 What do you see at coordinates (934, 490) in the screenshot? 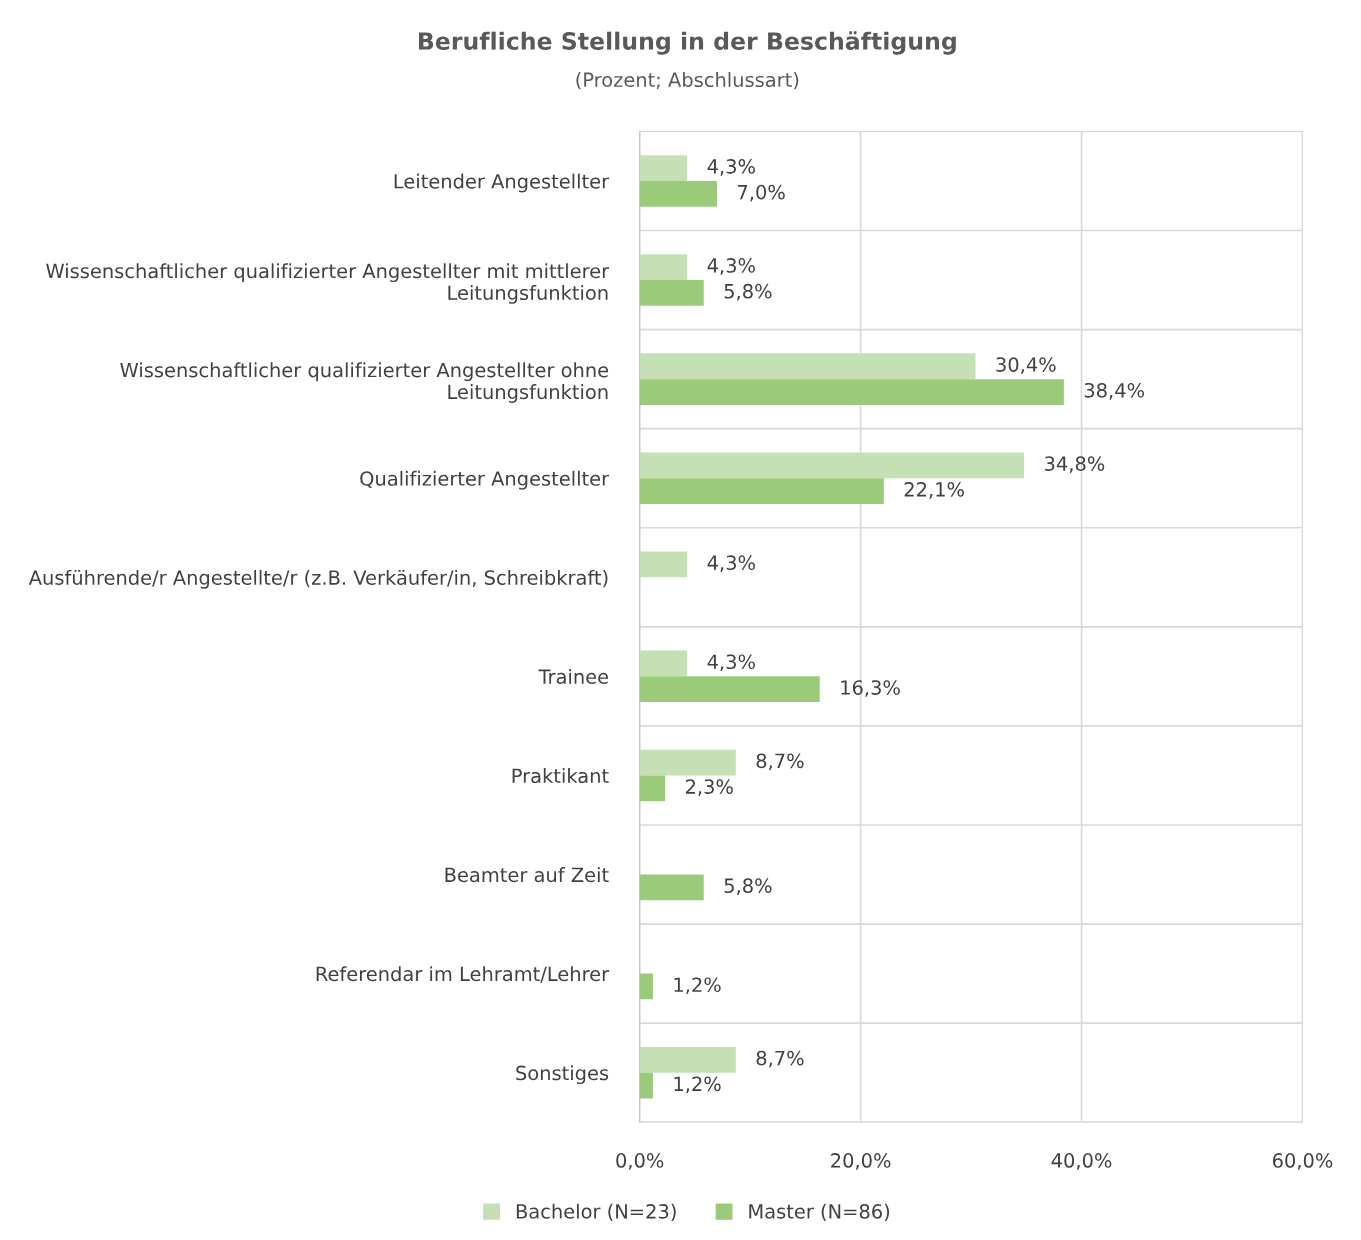
I see `data-label: 22,1%` at bounding box center [934, 490].